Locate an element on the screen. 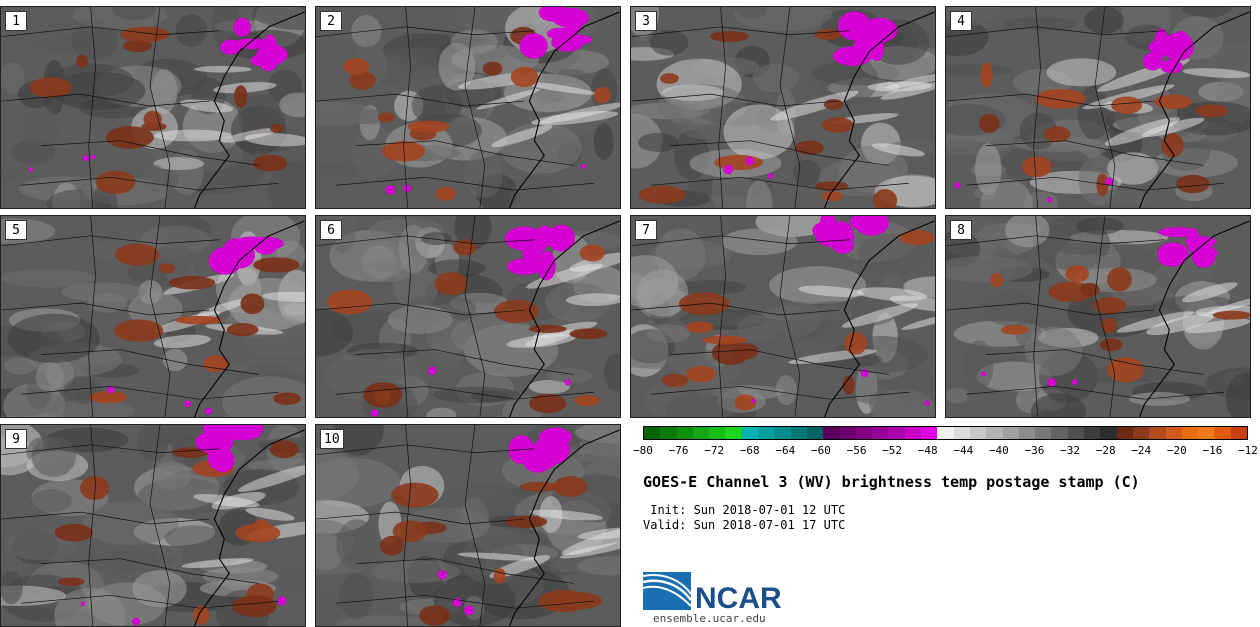 Image resolution: width=1260 pixels, height=627 pixels. init-time: Init: Sun 2018-07-01 12 UTC is located at coordinates (744, 510).